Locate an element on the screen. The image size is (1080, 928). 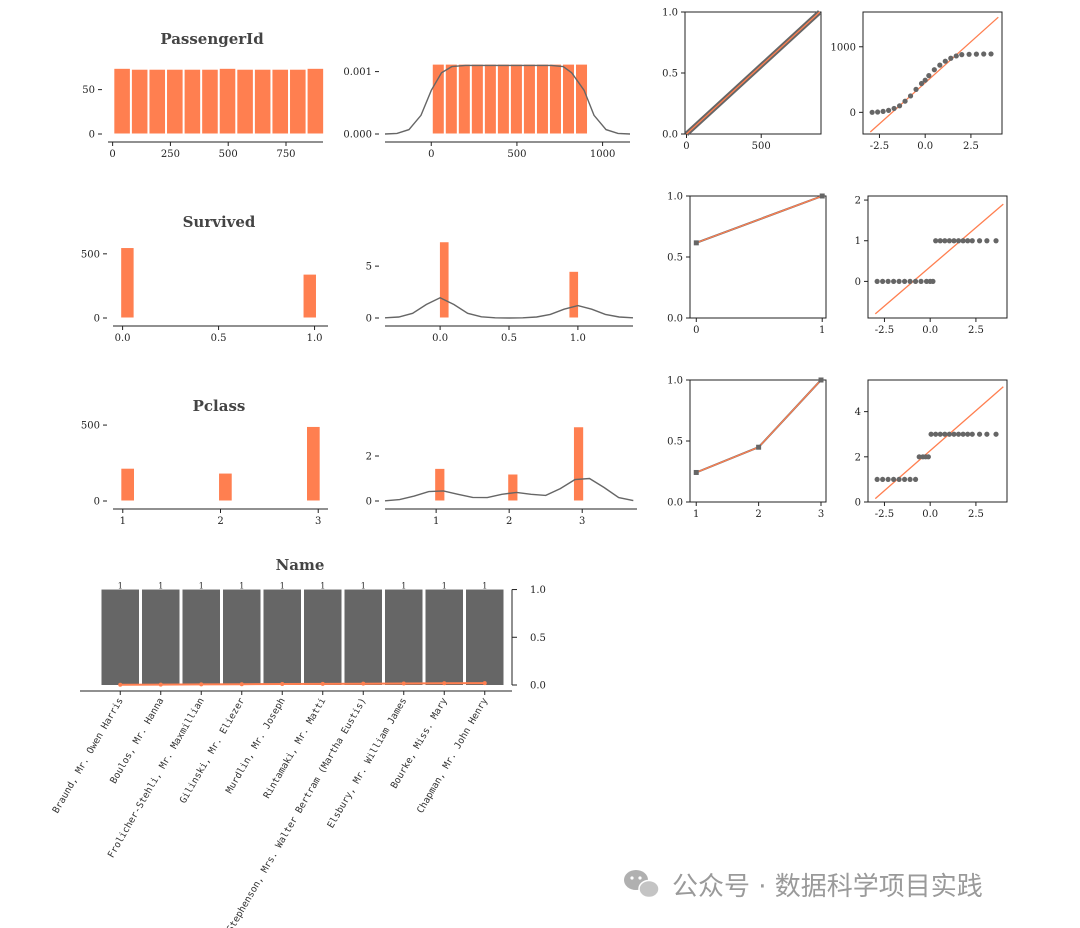
y-tick-label: 1000 is located at coordinates (843, 47).